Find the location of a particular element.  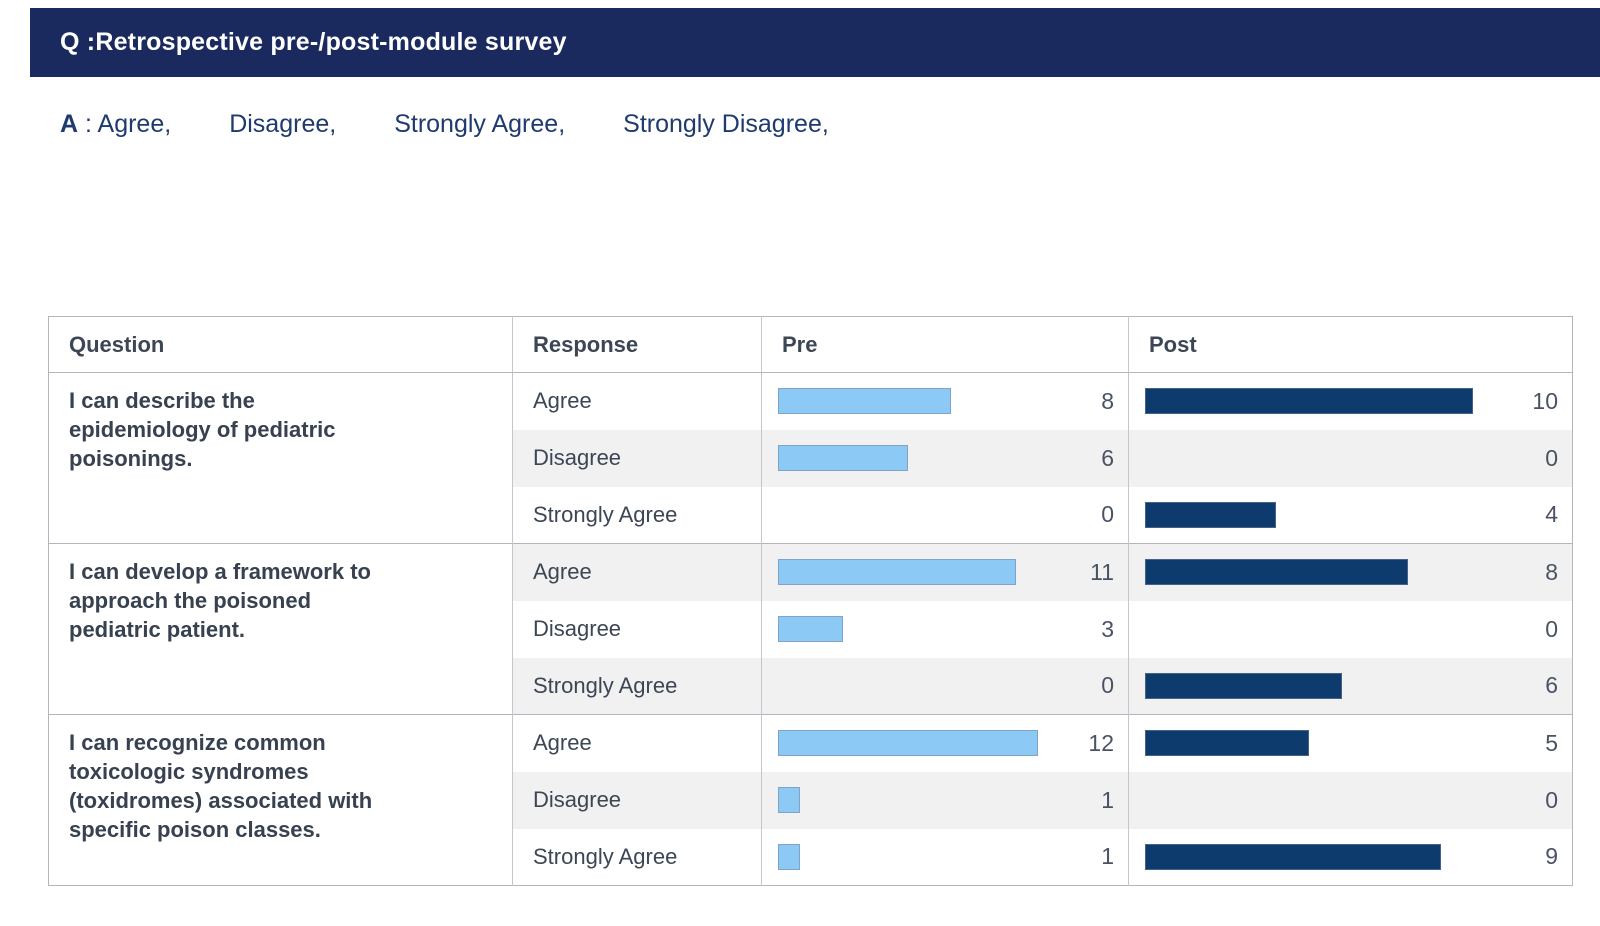

pre-bar-wrap: 0 is located at coordinates (946, 514).